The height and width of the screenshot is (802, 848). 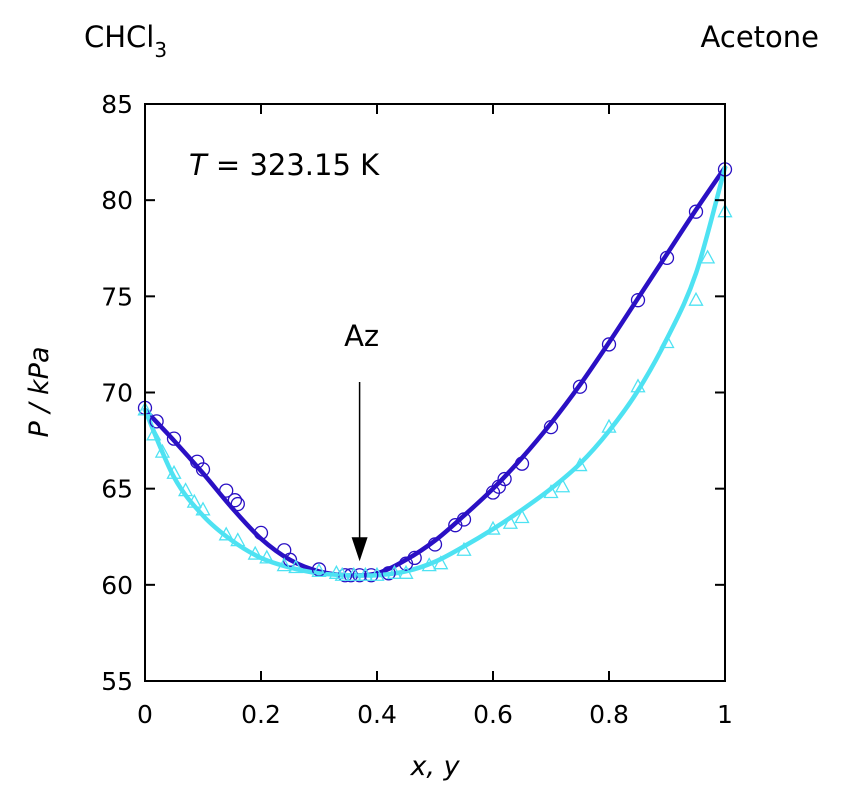 What do you see at coordinates (377, 714) in the screenshot?
I see `x-tick-label: 0.4` at bounding box center [377, 714].